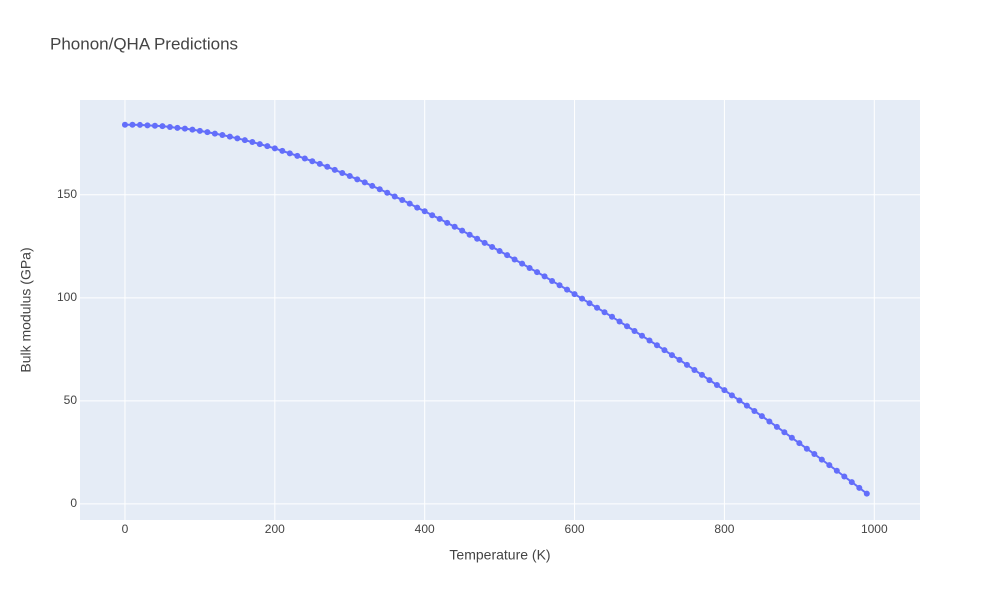 The height and width of the screenshot is (600, 1000). What do you see at coordinates (26, 309) in the screenshot?
I see `y-axis-title: Bulk modulus (GPa)` at bounding box center [26, 309].